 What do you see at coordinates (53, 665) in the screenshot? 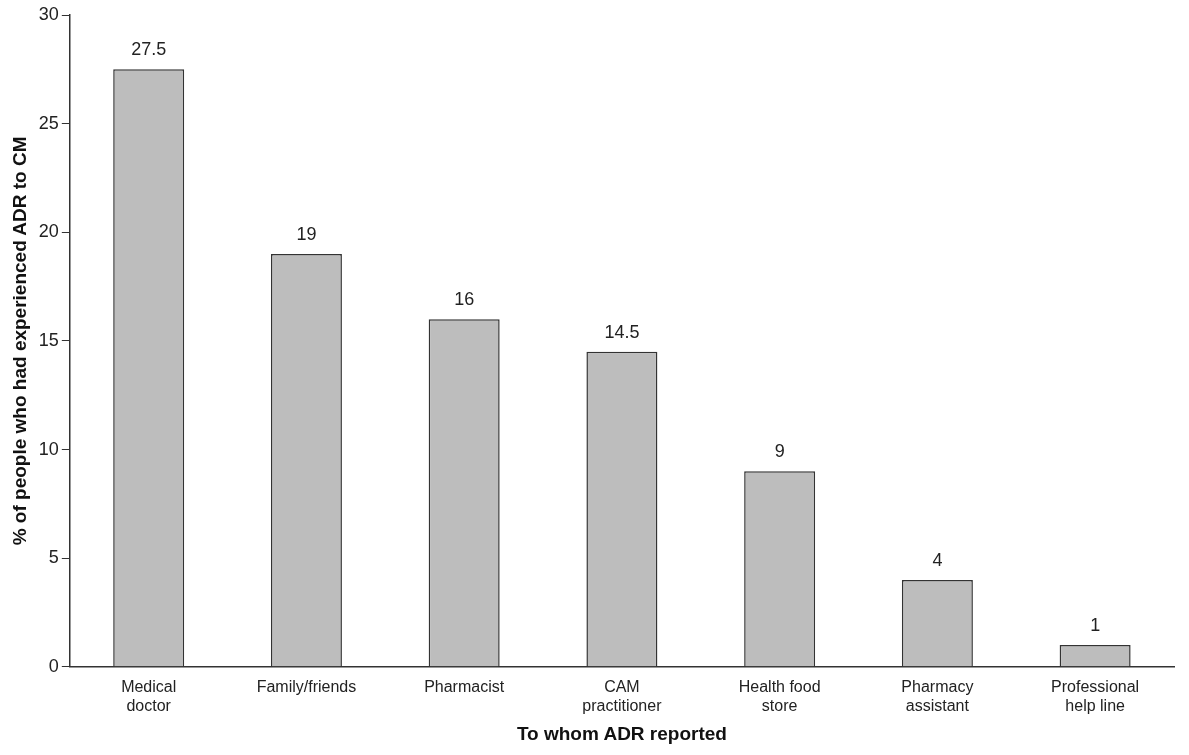
I see `y-tick-label: 0` at bounding box center [53, 665].